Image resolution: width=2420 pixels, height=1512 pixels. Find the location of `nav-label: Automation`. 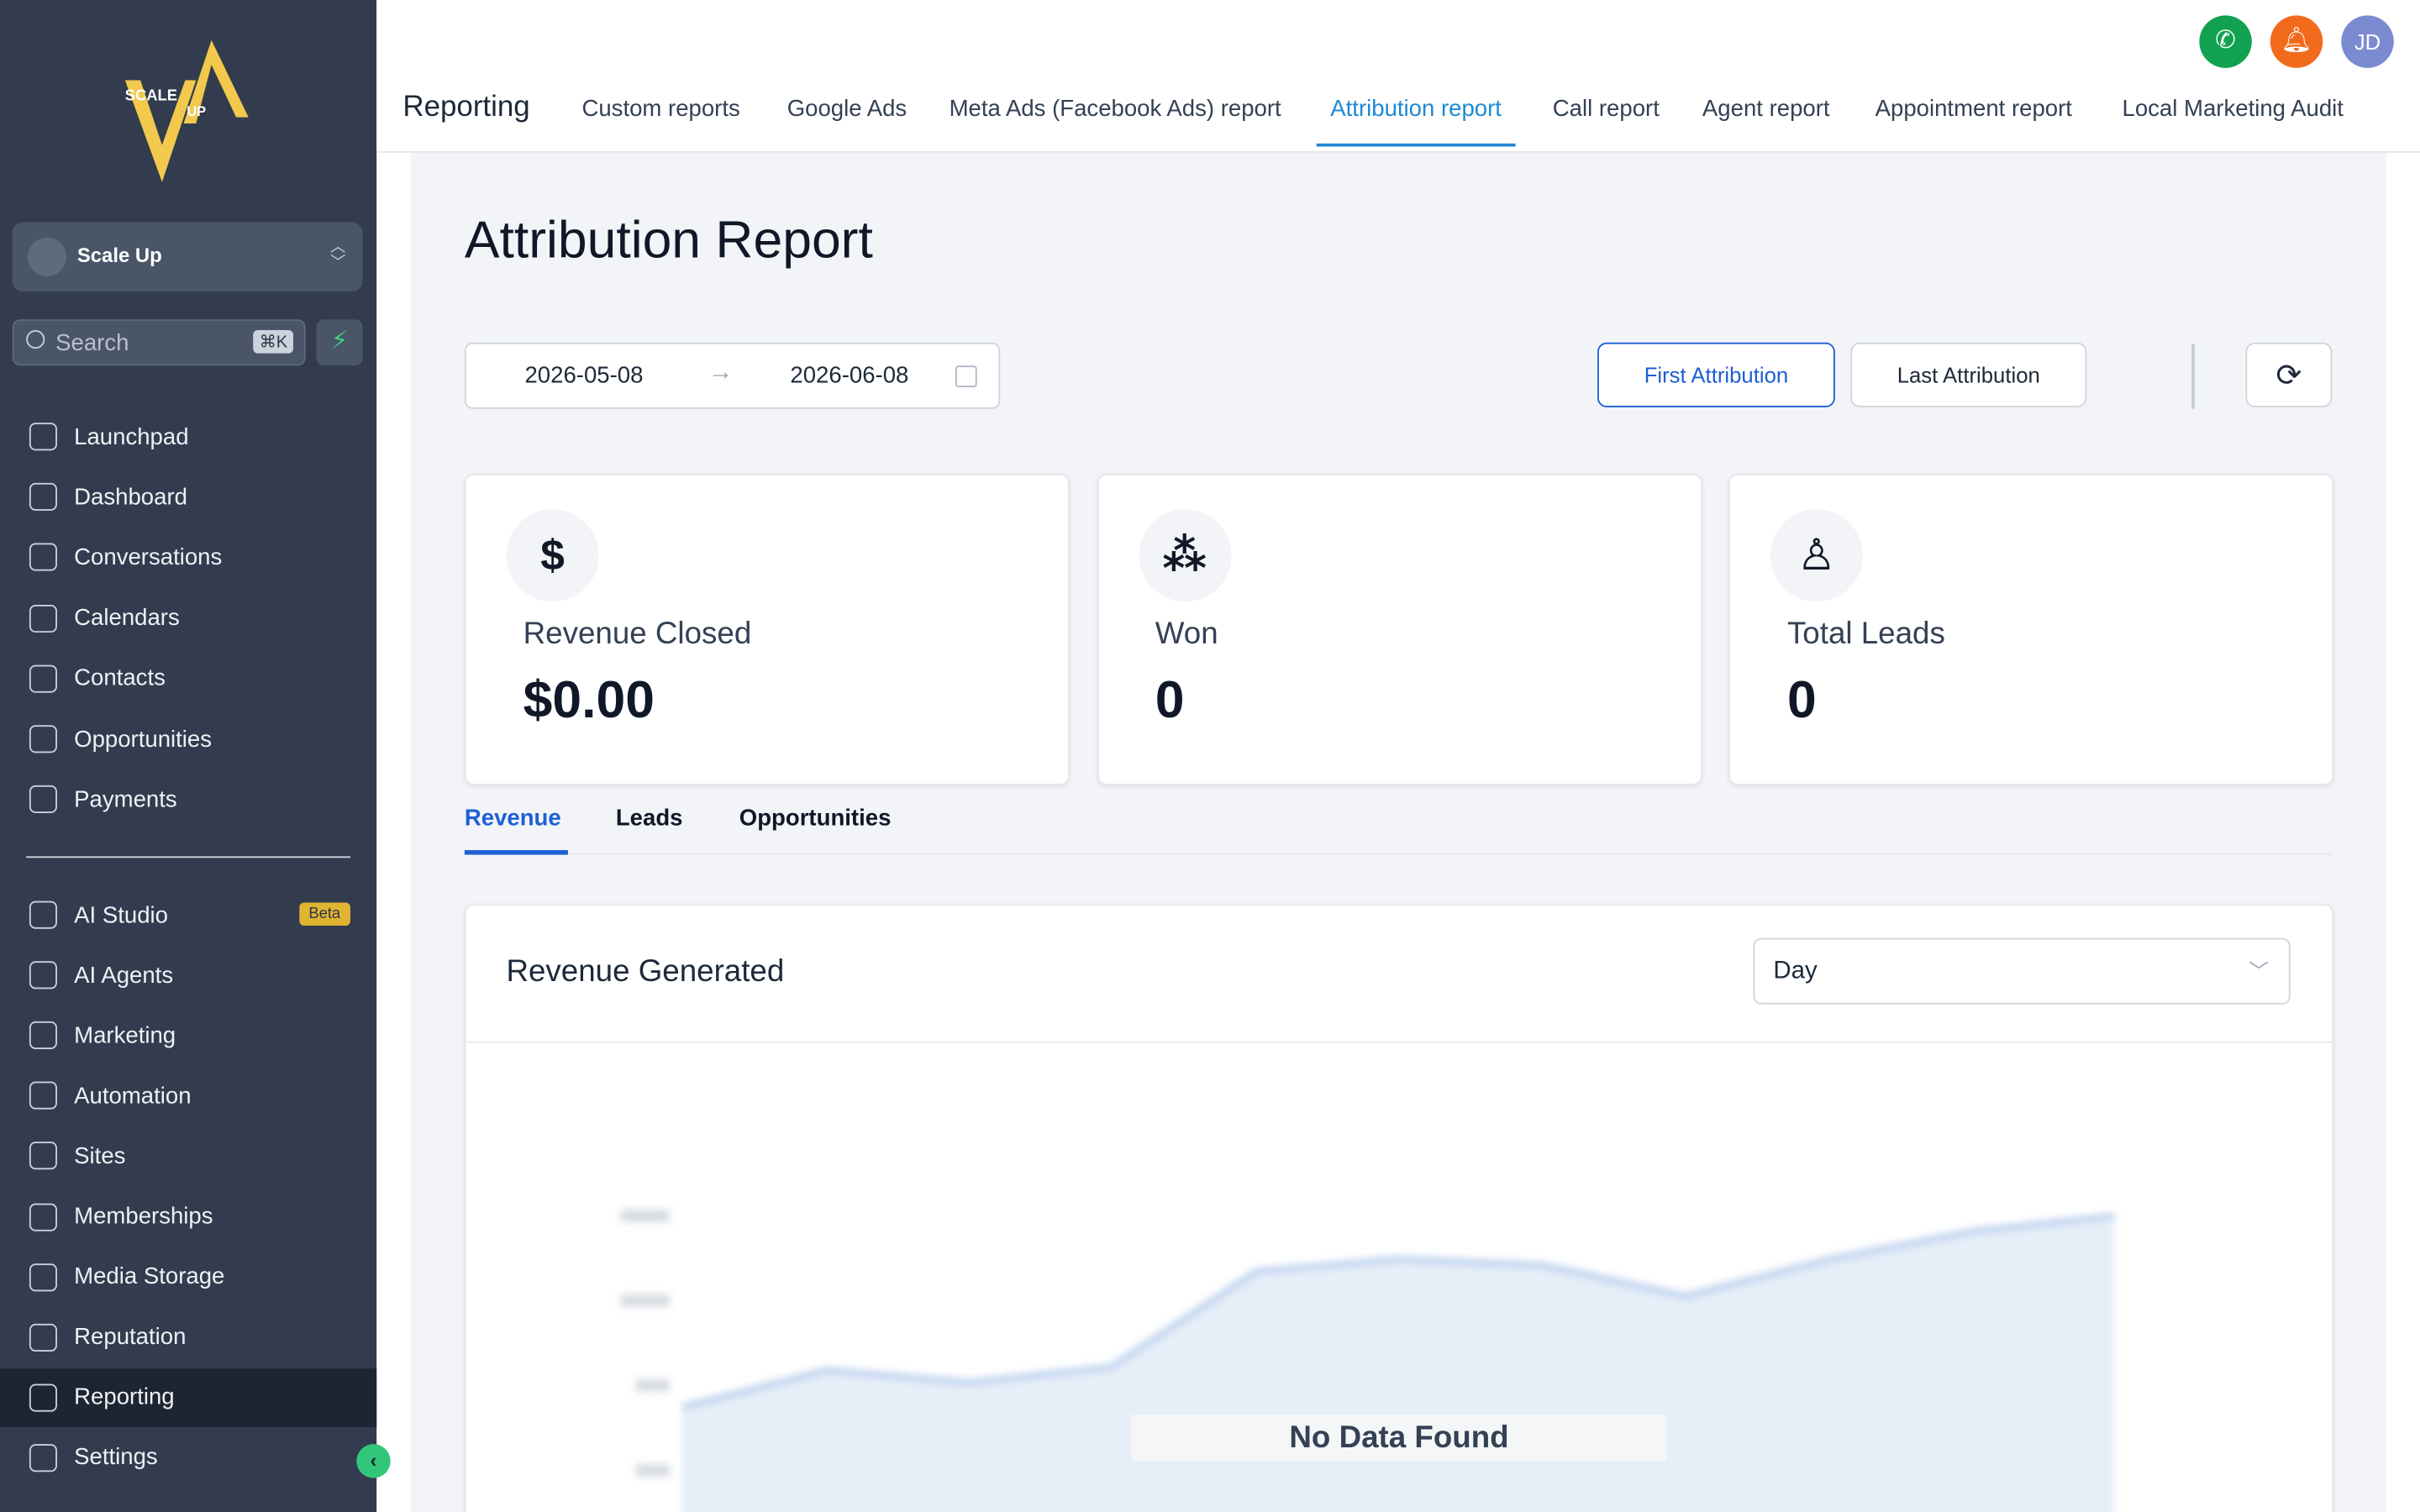

nav-label: Automation is located at coordinates (133, 1096).